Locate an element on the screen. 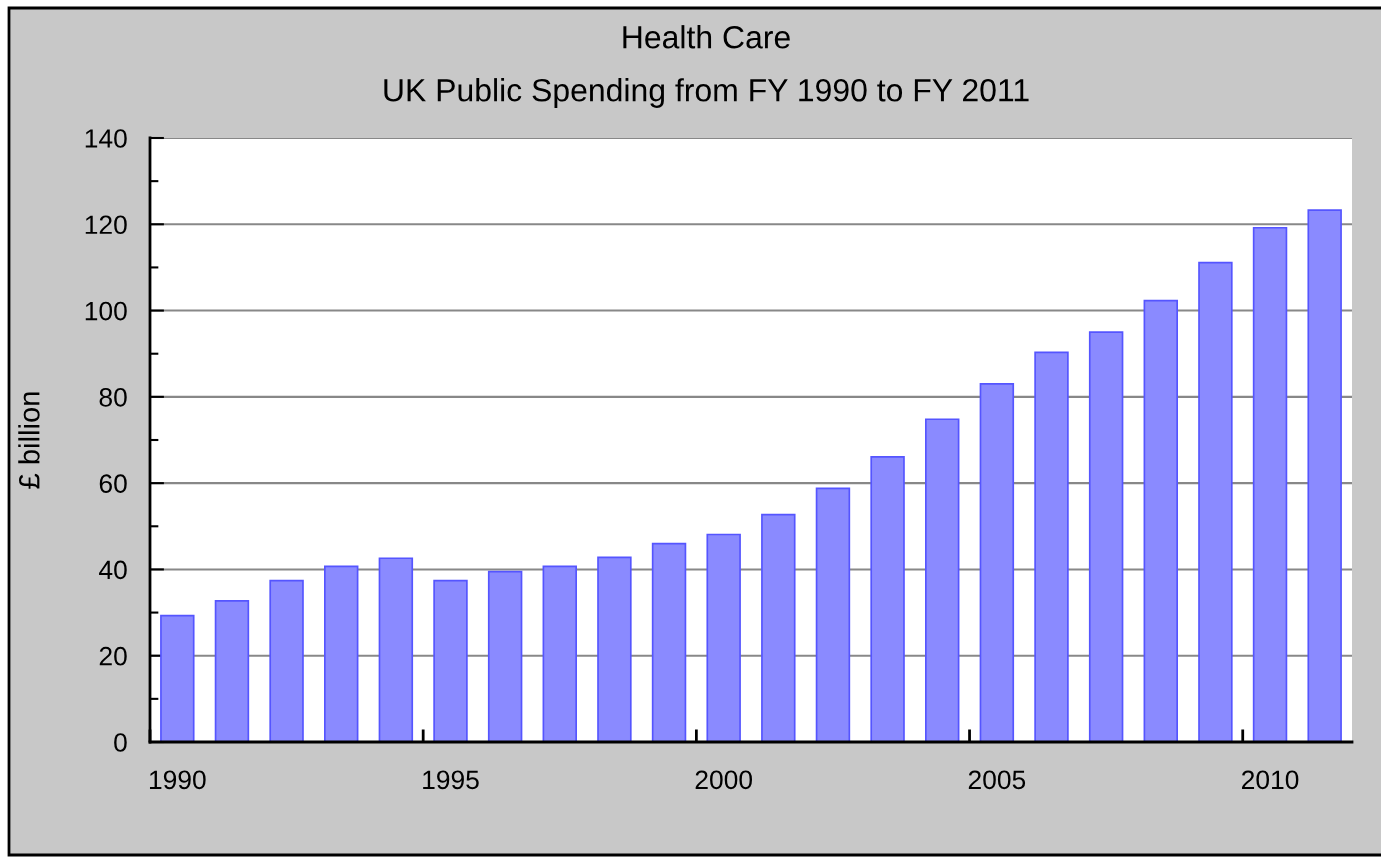 This screenshot has height=862, width=1381. chart-title: Health Care is located at coordinates (706, 37).